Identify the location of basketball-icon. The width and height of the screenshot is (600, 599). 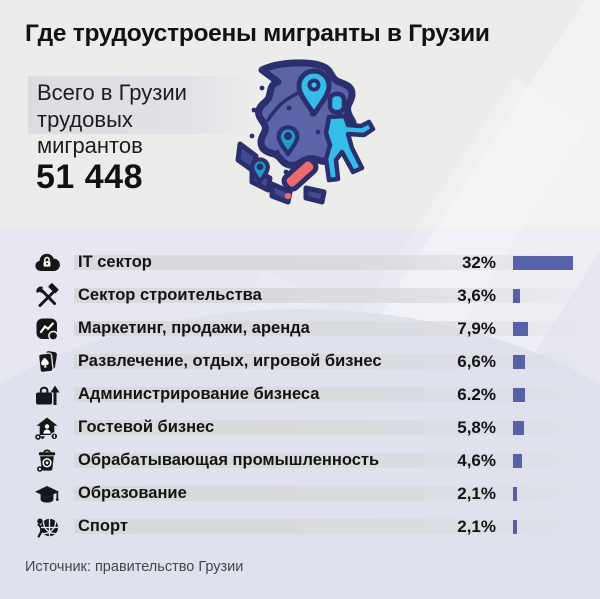
(46, 526).